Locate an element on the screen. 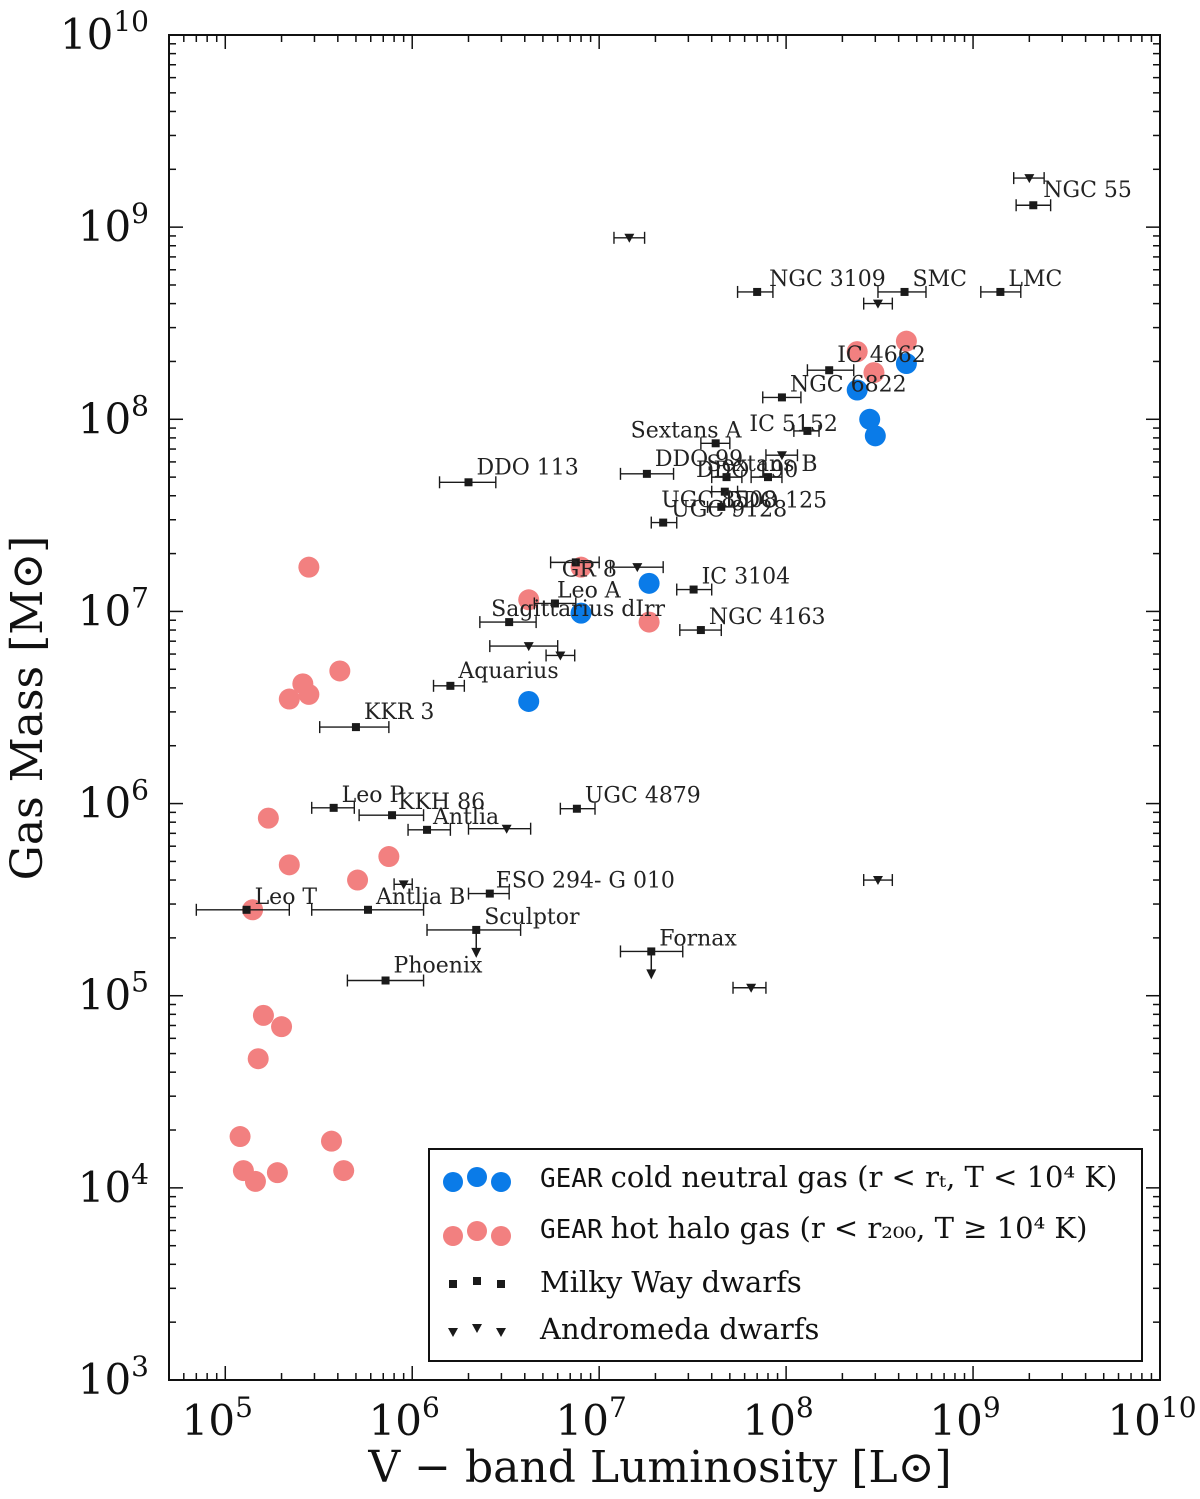 The image size is (1200, 1499). galaxy-label: KKR 3 is located at coordinates (399, 712).